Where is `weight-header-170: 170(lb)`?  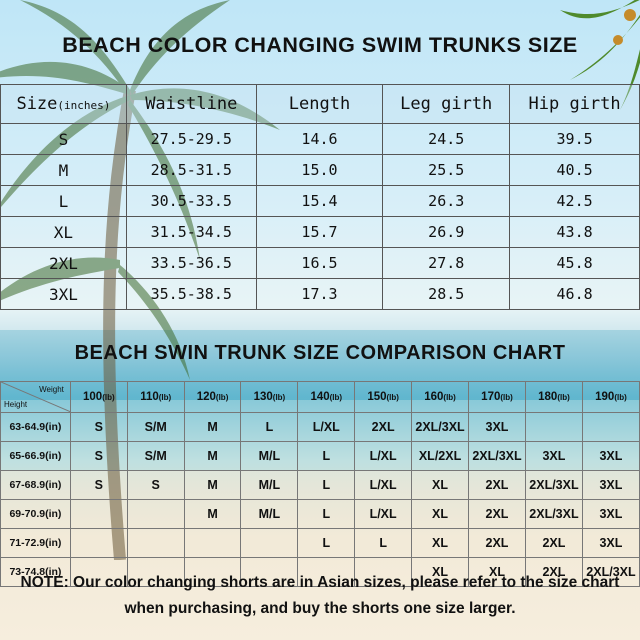 weight-header-170: 170(lb) is located at coordinates (497, 397).